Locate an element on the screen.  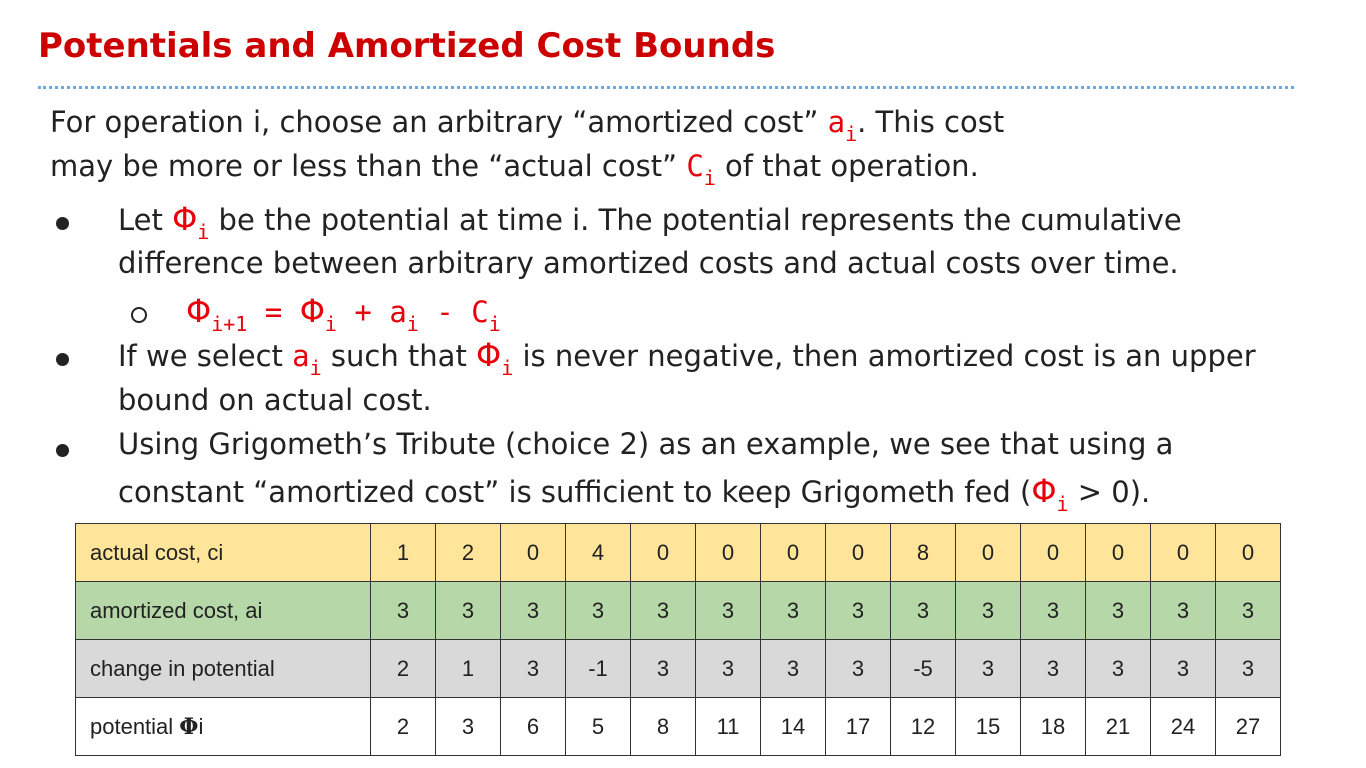
row-label: actual cost, ci is located at coordinates (223, 552).